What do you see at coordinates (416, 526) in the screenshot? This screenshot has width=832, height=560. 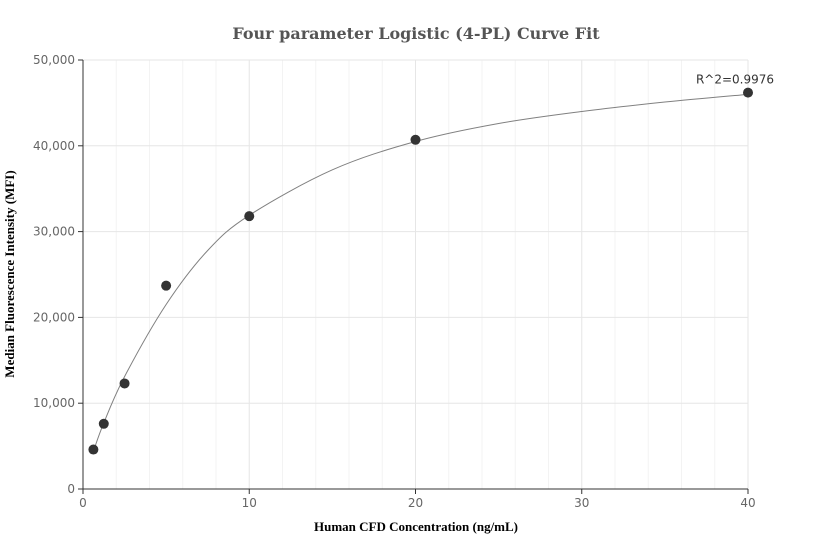 I see `x-axis-label: Human CFD Concentration (ng/mL)` at bounding box center [416, 526].